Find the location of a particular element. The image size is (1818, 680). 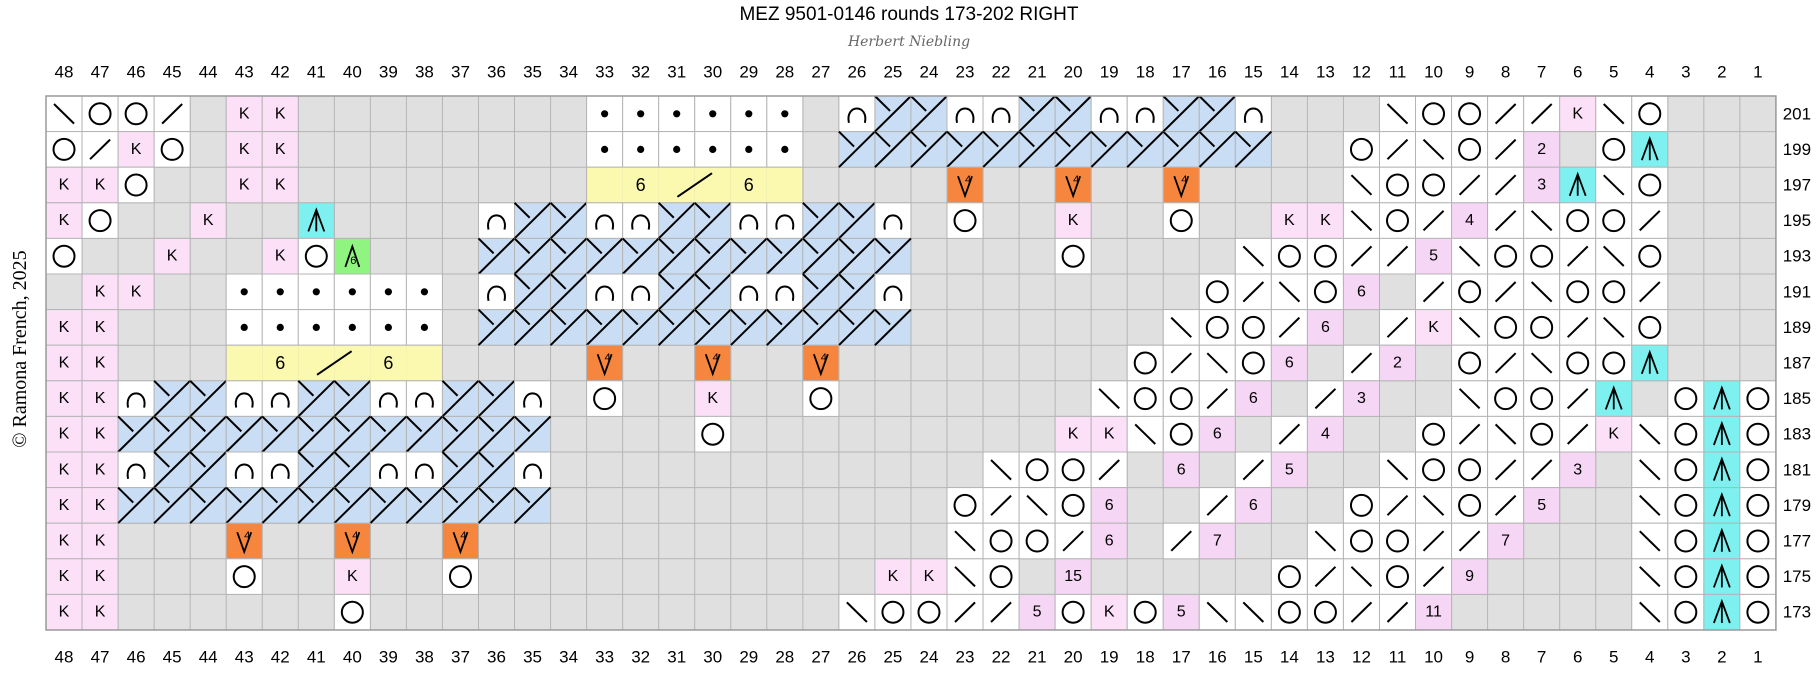

column-label-top: 7 is located at coordinates (1541, 72).